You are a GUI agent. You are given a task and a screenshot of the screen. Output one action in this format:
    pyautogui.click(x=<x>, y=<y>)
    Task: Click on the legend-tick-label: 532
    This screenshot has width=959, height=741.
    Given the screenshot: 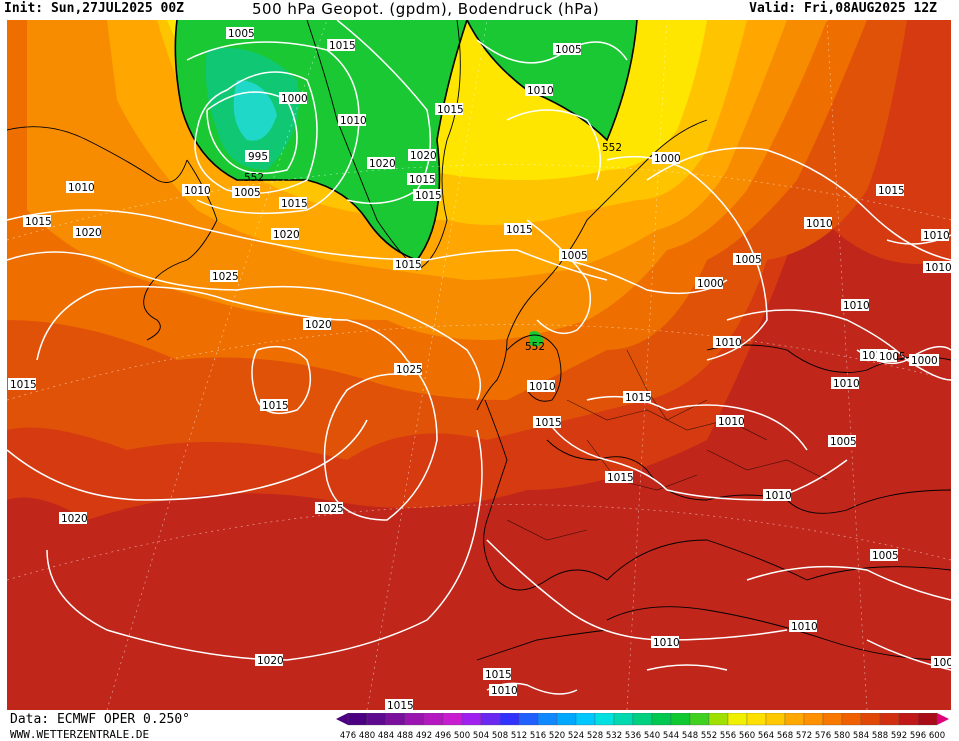 What is the action you would take?
    pyautogui.click(x=614, y=735)
    